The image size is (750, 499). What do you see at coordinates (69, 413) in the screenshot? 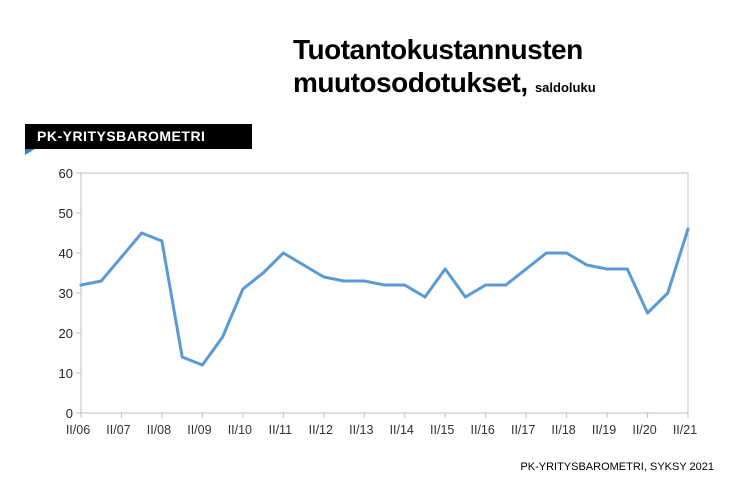
I see `y-tick-label: 0` at bounding box center [69, 413].